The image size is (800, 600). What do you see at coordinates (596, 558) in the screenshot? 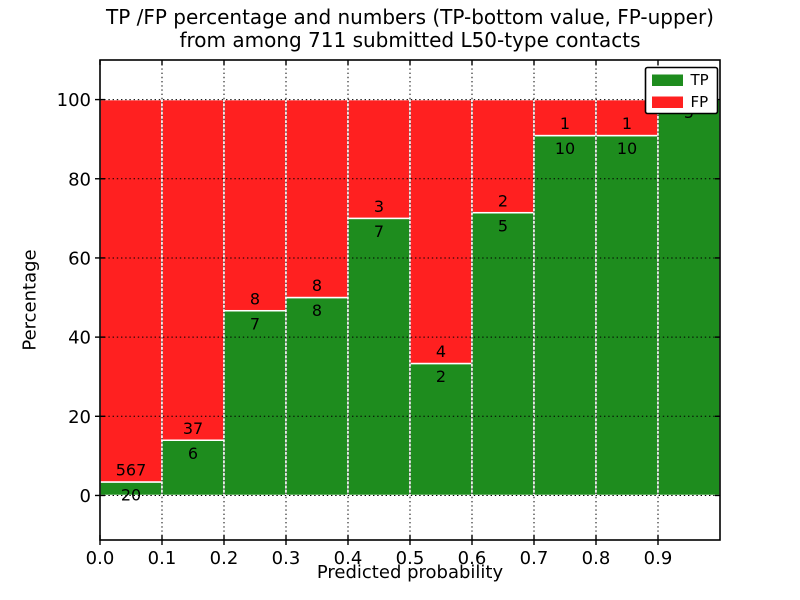
I see `x-tick-label: 0.8` at bounding box center [596, 558].